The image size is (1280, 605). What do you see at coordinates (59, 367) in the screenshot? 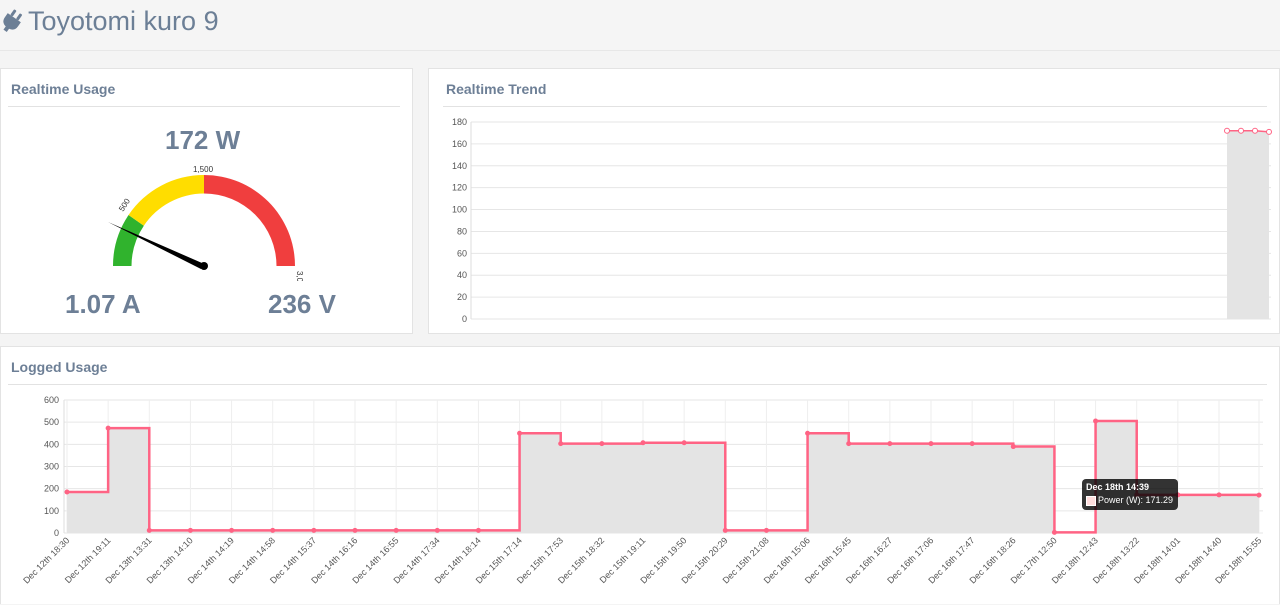
I see `card-title: Logged Usage` at bounding box center [59, 367].